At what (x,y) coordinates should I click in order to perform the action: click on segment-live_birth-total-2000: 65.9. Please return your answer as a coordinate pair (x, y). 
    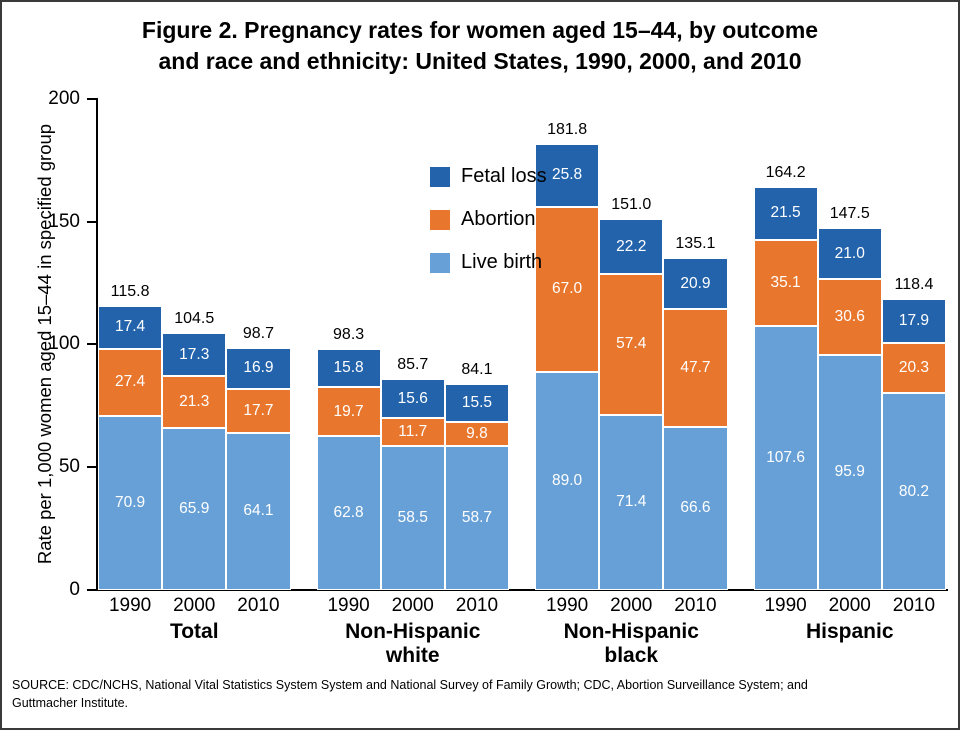
    Looking at the image, I should click on (194, 509).